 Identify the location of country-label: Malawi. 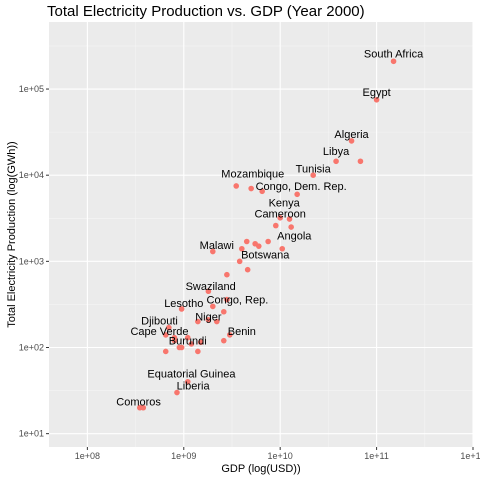
(217, 246).